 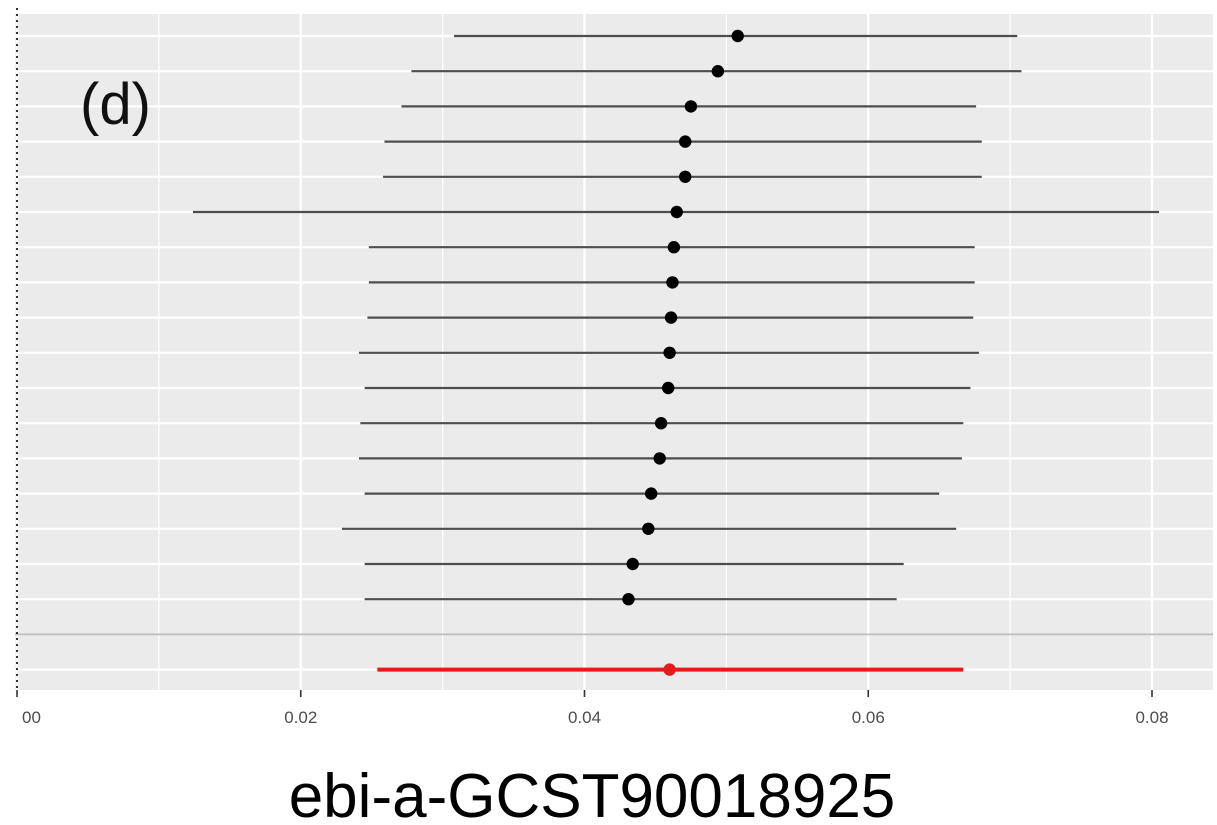 I want to click on x-tick-label: 0.06, so click(x=868, y=717).